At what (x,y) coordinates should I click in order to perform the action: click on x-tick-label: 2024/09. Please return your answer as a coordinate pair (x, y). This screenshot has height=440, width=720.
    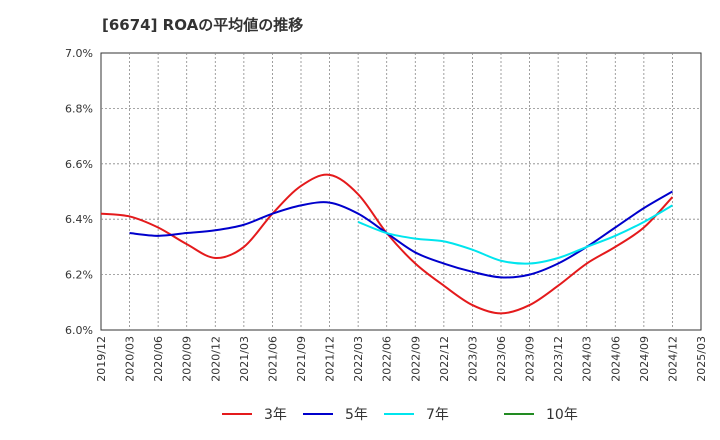
    Looking at the image, I should click on (644, 359).